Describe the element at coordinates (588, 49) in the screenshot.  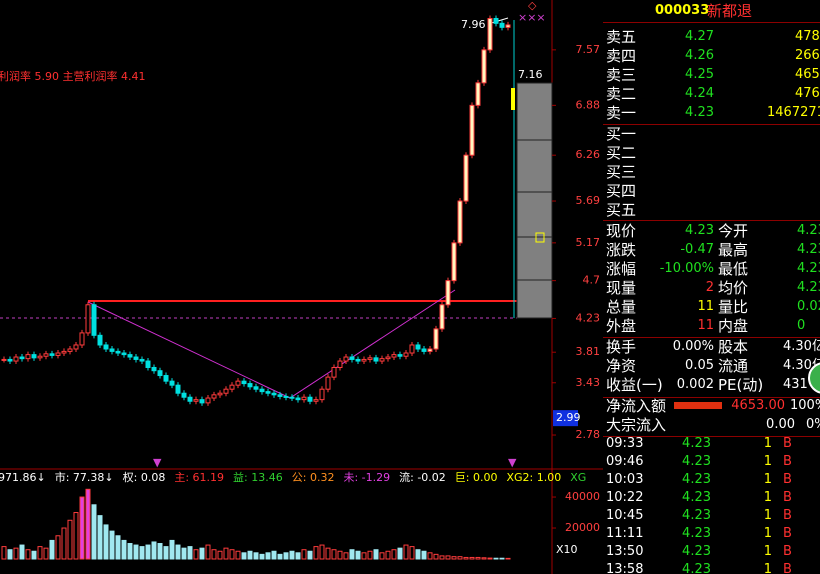
I see `y-tick-label: 7.57` at that location.